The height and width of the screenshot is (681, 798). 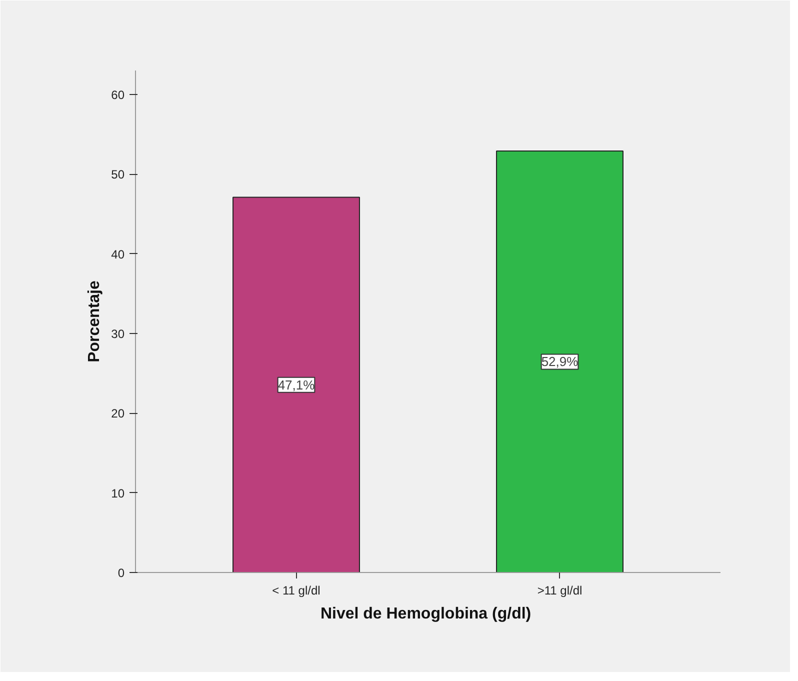 I want to click on x-axis-title: Nivel de Hemoglobina (g/dl), so click(x=426, y=614).